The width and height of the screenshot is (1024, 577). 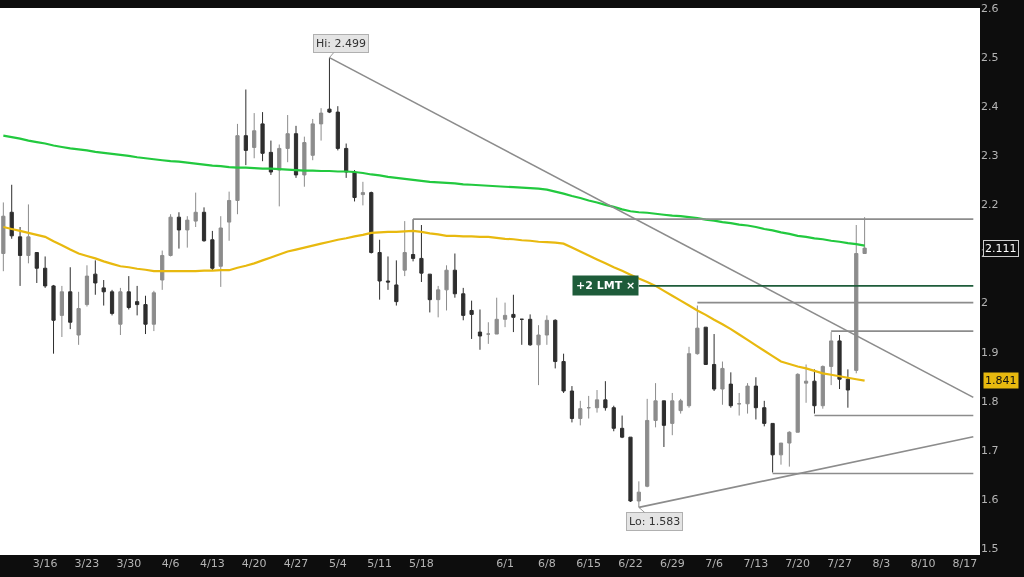 I want to click on text: 2.111, so click(x=1001, y=248).